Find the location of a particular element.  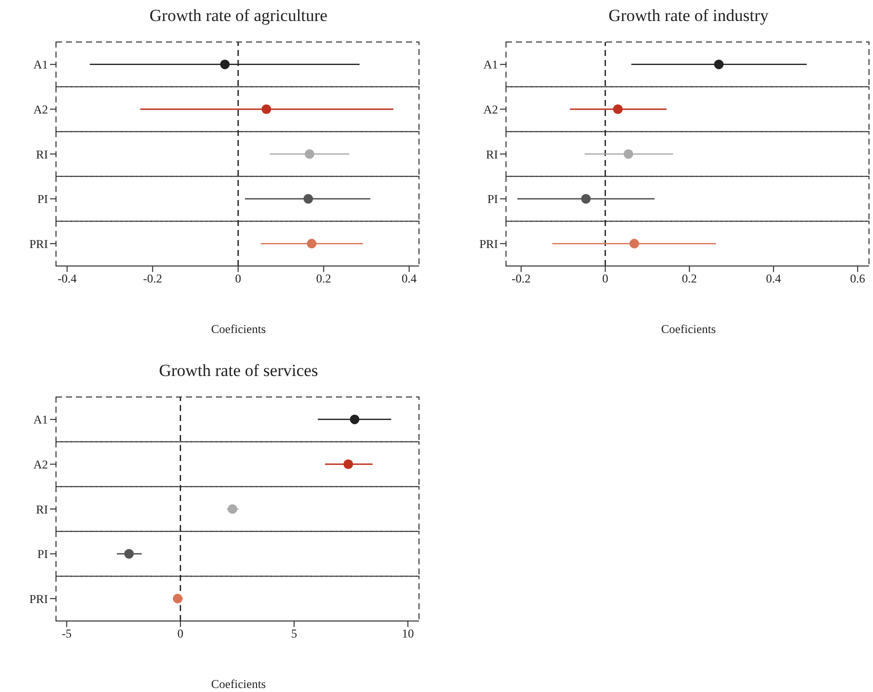

chart-title: Growth rate of agriculture is located at coordinates (238, 16).